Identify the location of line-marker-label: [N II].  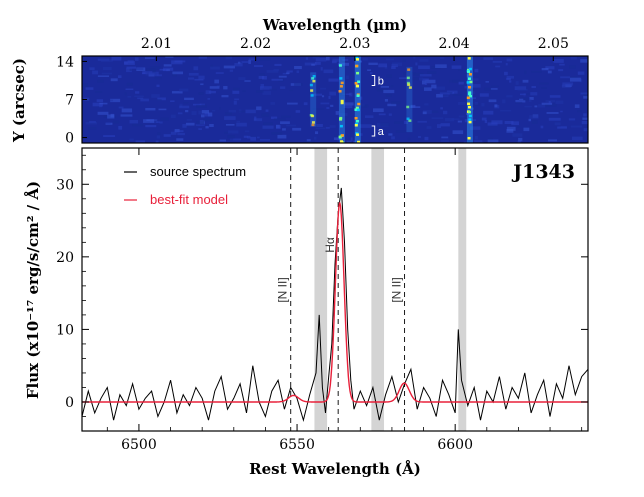
(397, 289).